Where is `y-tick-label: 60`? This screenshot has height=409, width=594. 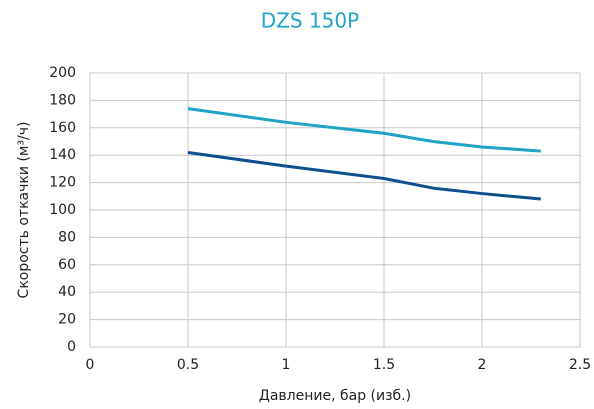 y-tick-label: 60 is located at coordinates (67, 265).